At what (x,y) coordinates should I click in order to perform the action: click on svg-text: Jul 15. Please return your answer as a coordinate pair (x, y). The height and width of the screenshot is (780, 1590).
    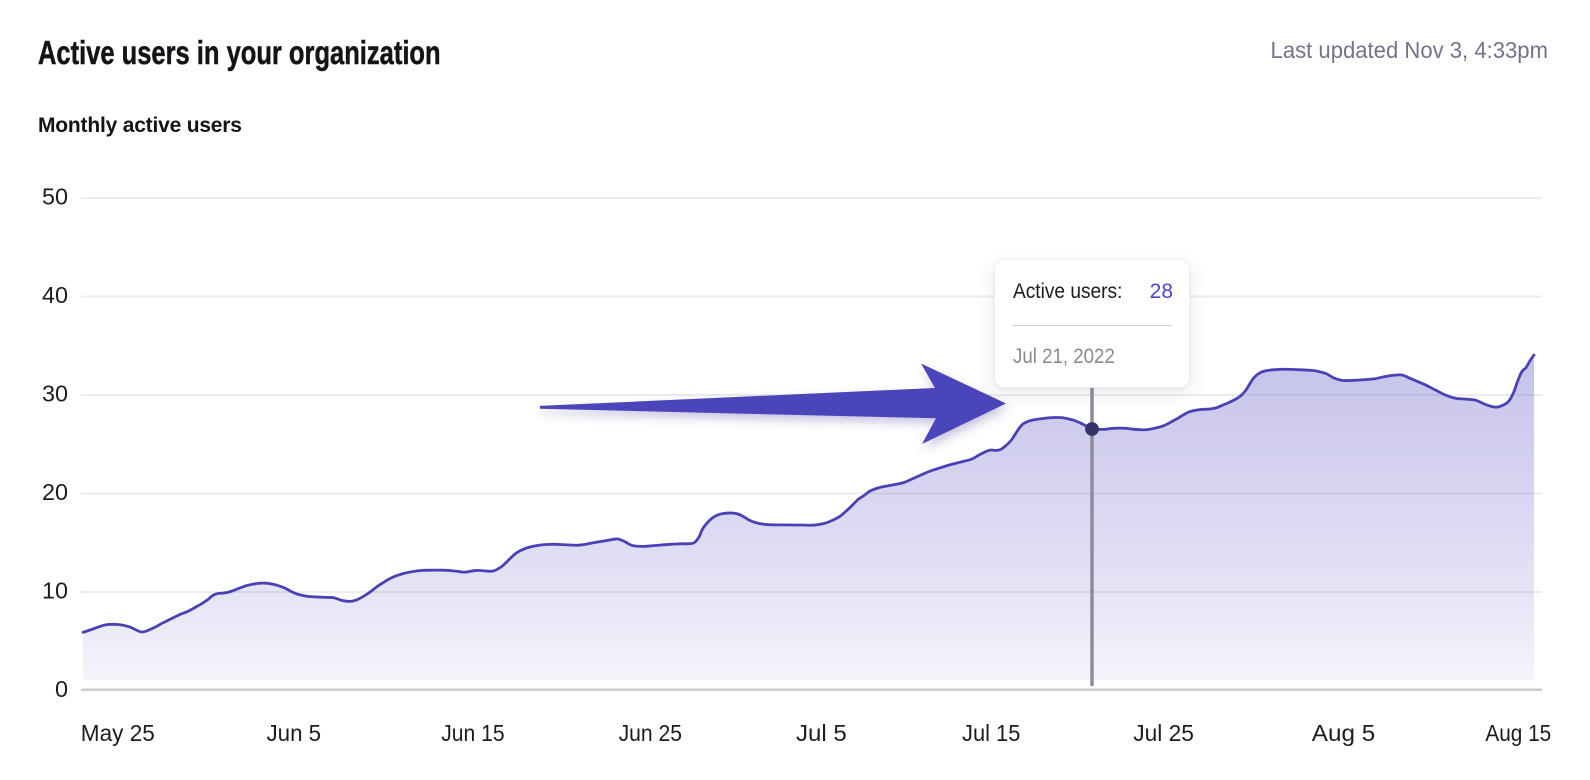
    Looking at the image, I should click on (991, 733).